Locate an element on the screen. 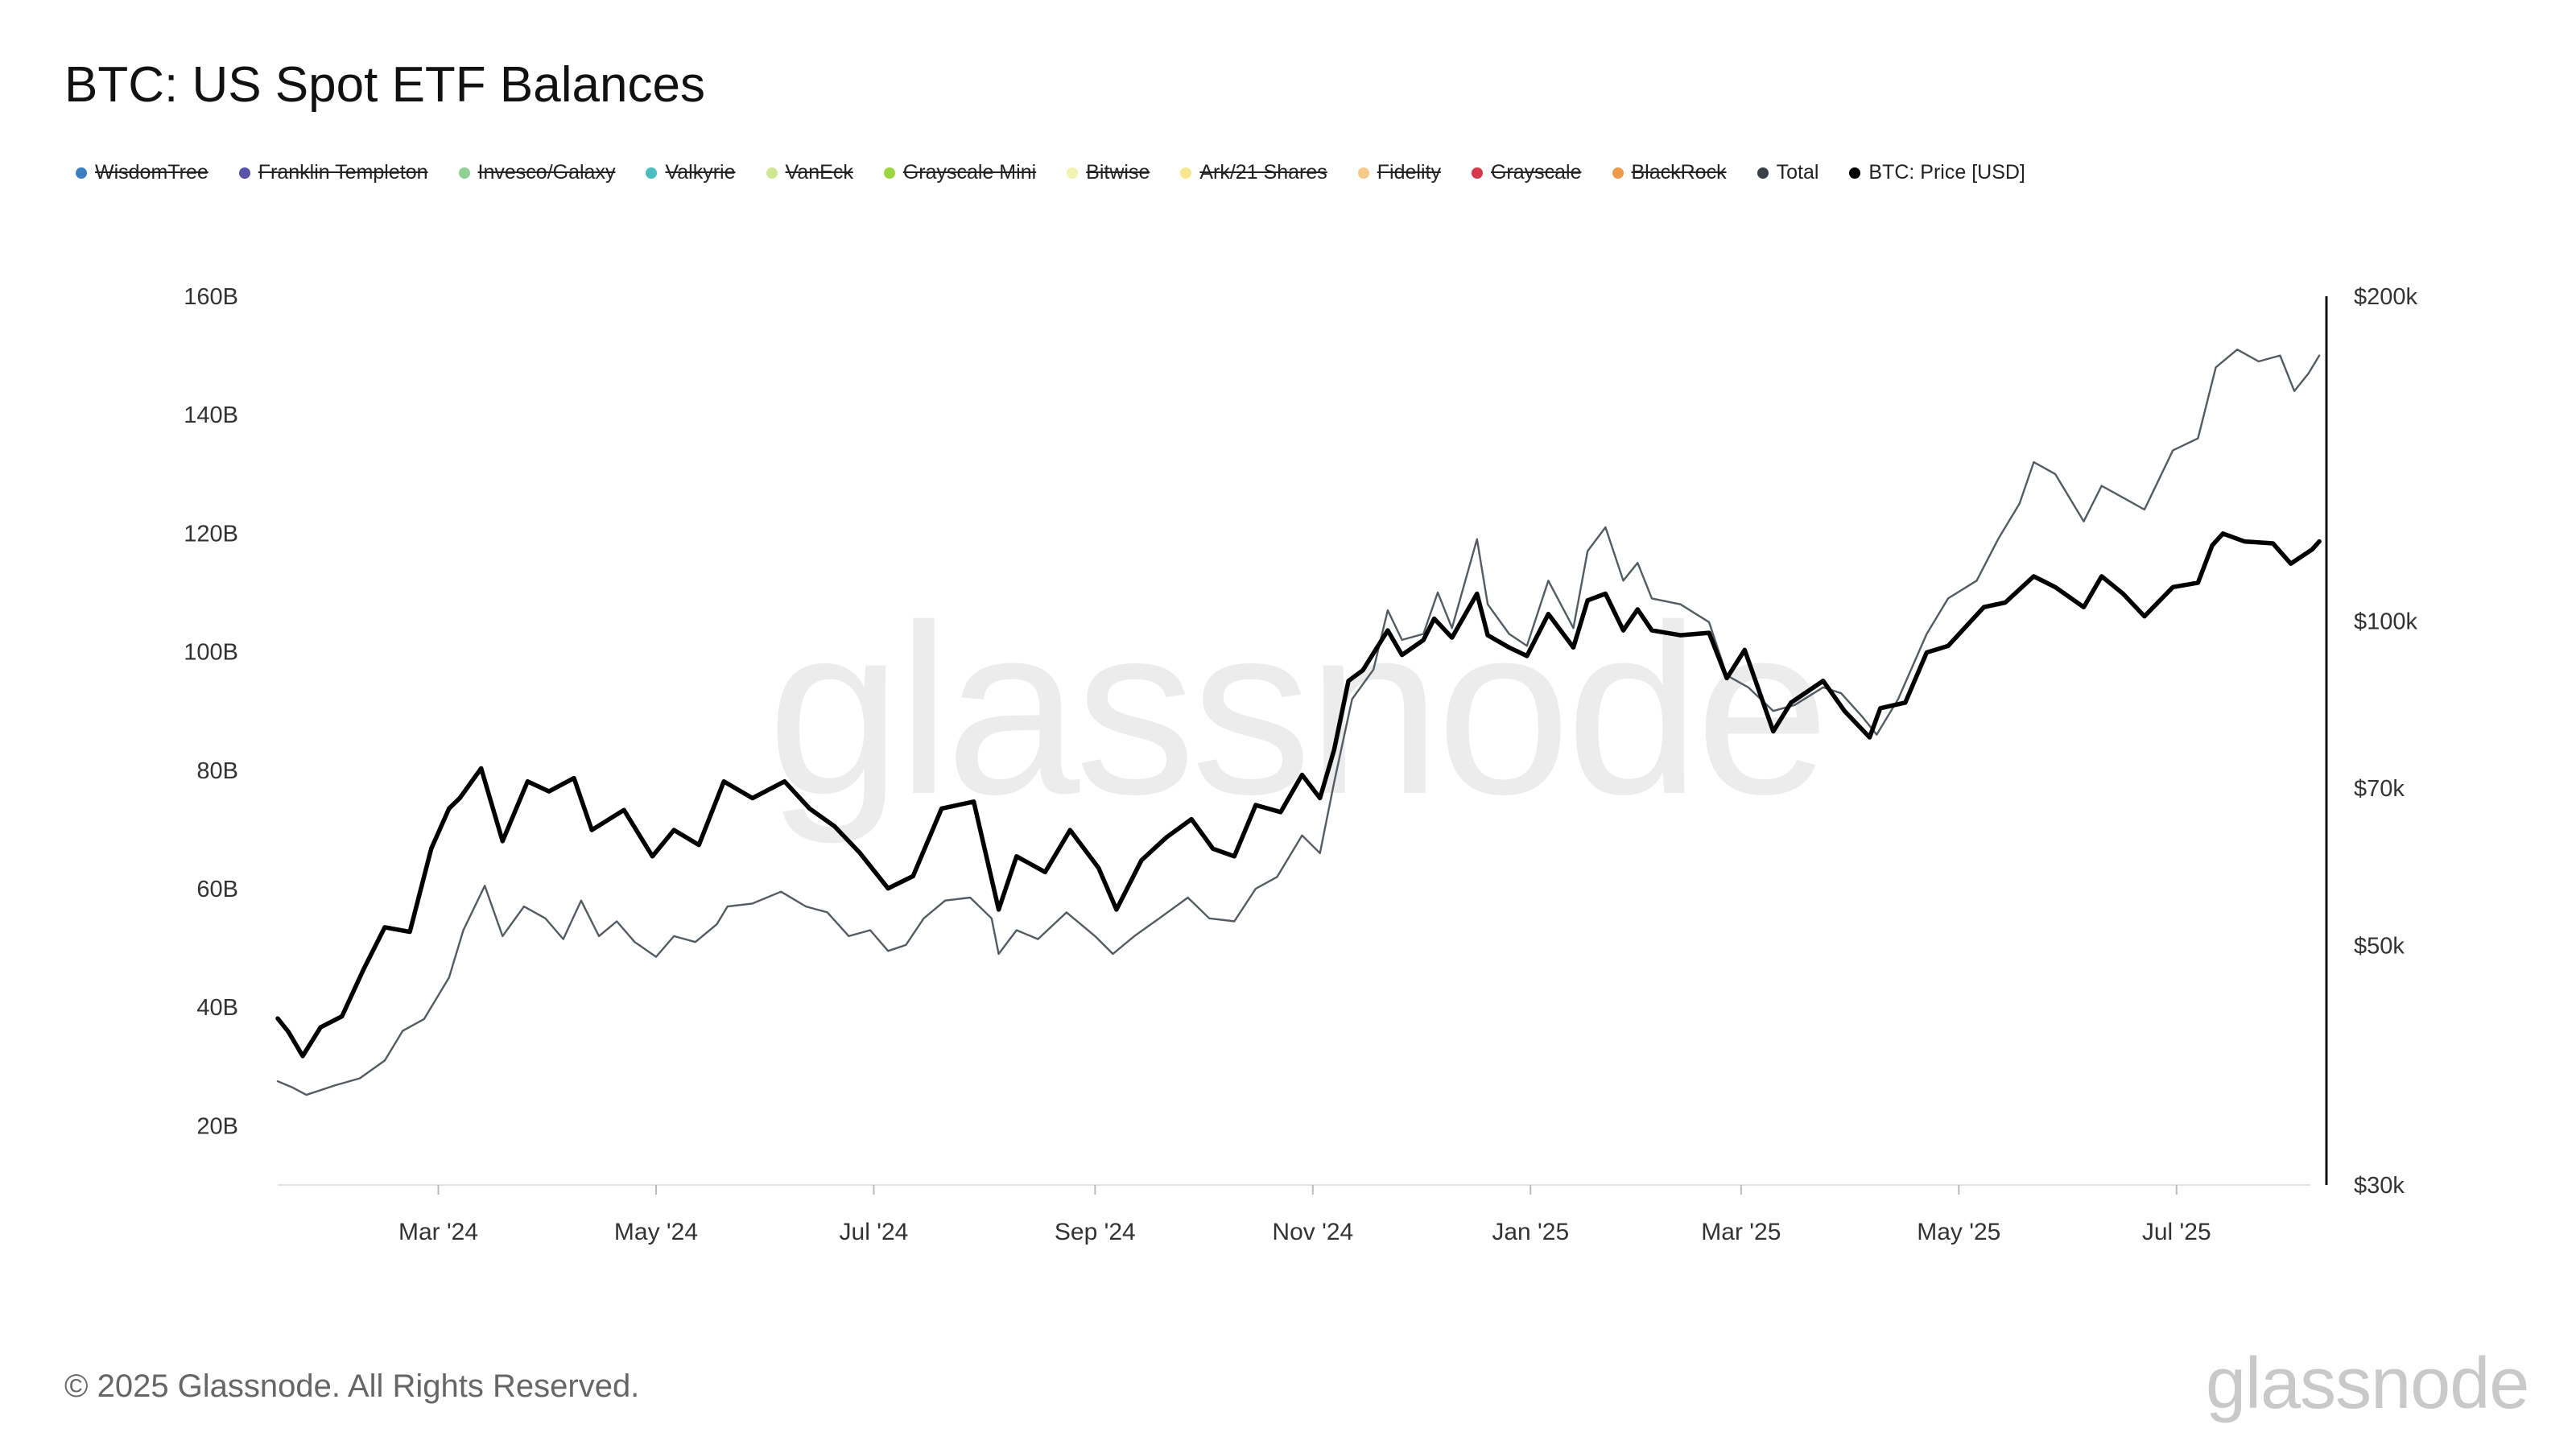  legend-item-wisdomtree: WisdomTree is located at coordinates (142, 172).